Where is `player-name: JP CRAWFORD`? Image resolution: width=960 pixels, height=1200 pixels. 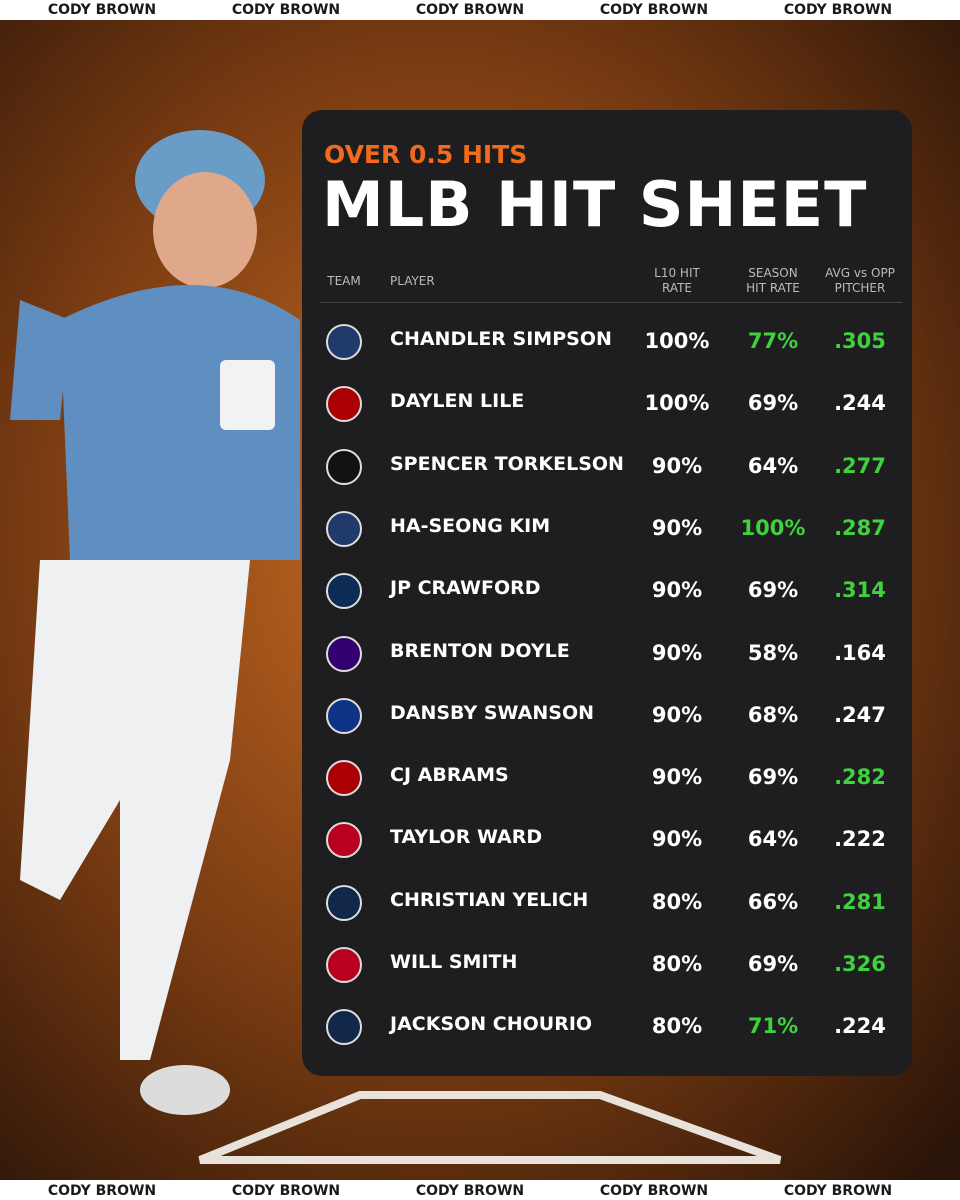
player-name: JP CRAWFORD is located at coordinates (465, 588).